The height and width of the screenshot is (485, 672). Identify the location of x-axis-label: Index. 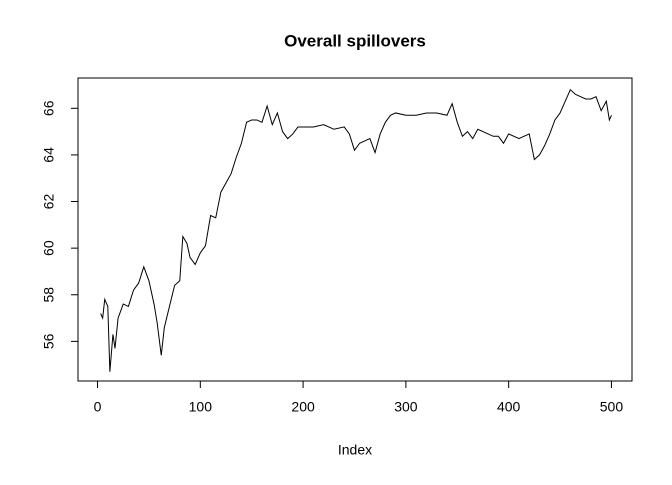
(355, 450).